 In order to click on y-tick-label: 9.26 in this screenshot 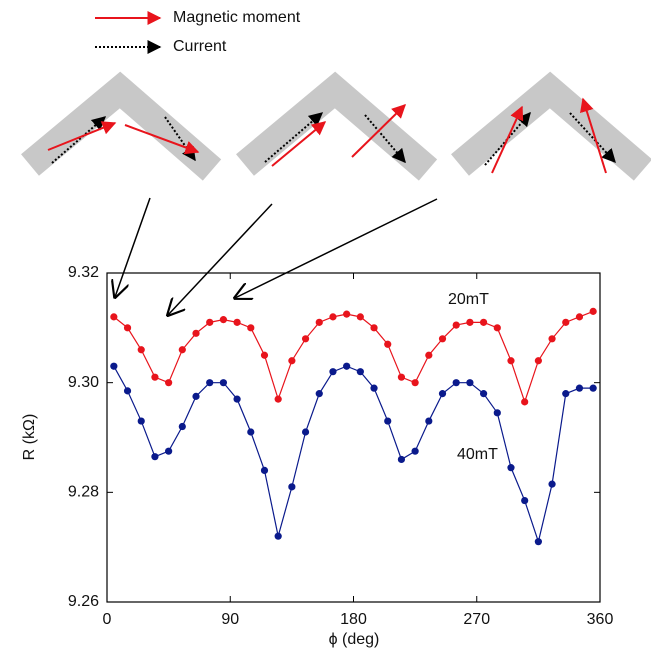, I will do `click(83, 601)`.